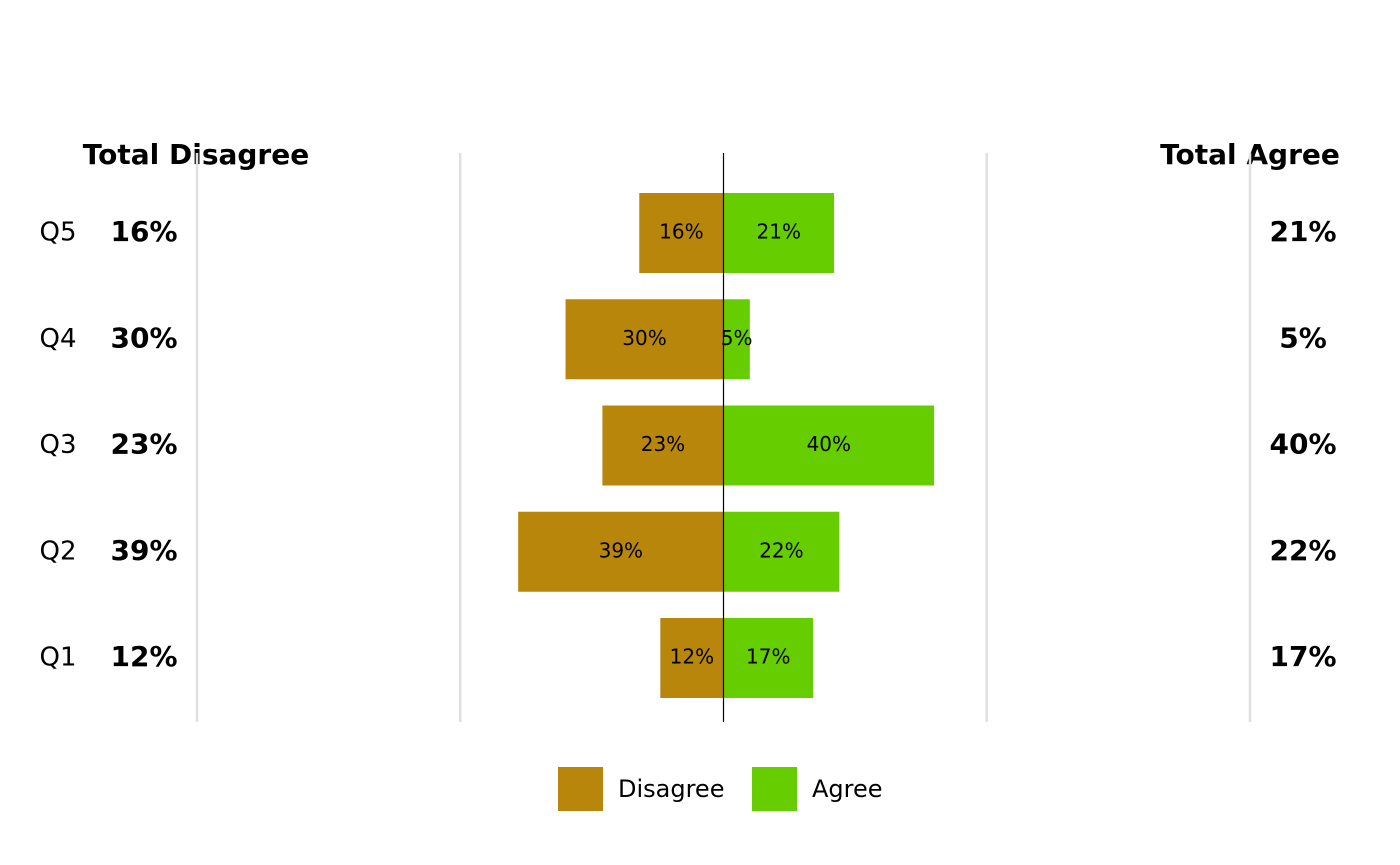 The height and width of the screenshot is (865, 1400). Describe the element at coordinates (57, 551) in the screenshot. I see `category-label: Q2` at that location.